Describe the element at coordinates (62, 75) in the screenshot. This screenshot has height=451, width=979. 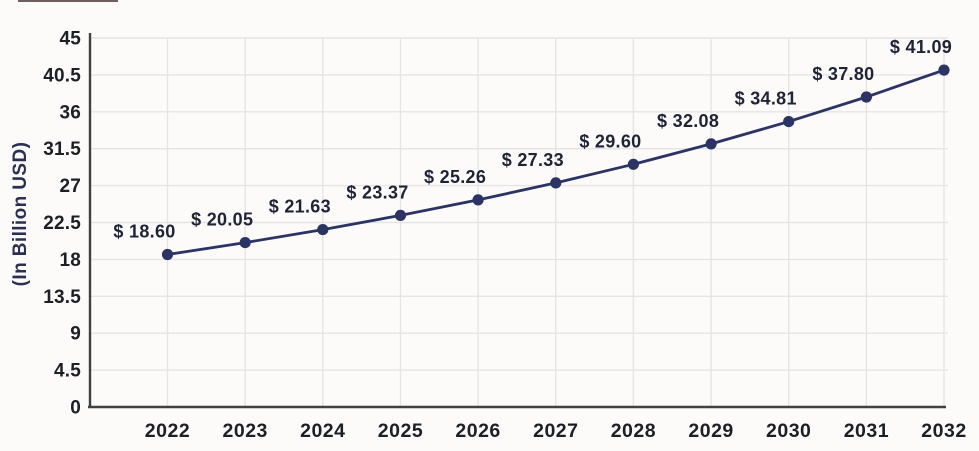
I see `y-tick-label: 40.5` at that location.